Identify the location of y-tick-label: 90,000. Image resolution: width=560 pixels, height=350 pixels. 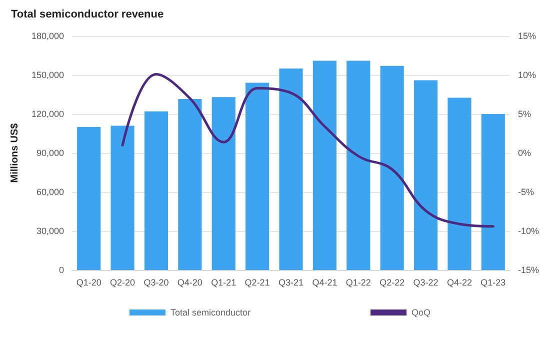
(50, 153).